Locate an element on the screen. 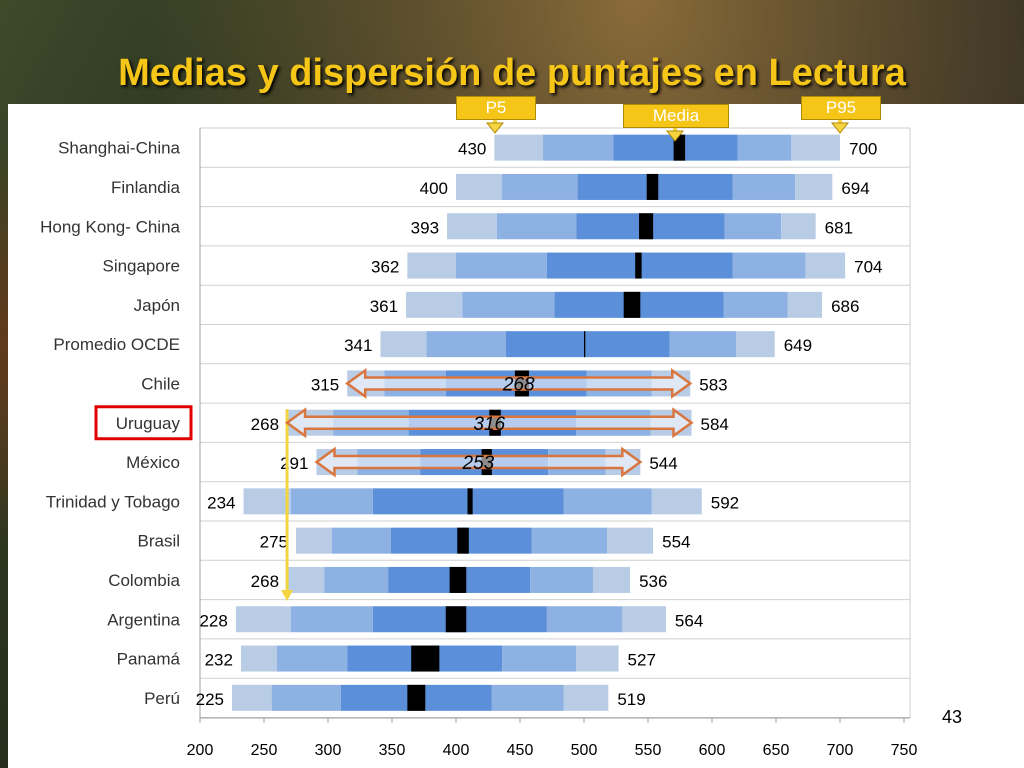  country-label: Singapore is located at coordinates (141, 266).